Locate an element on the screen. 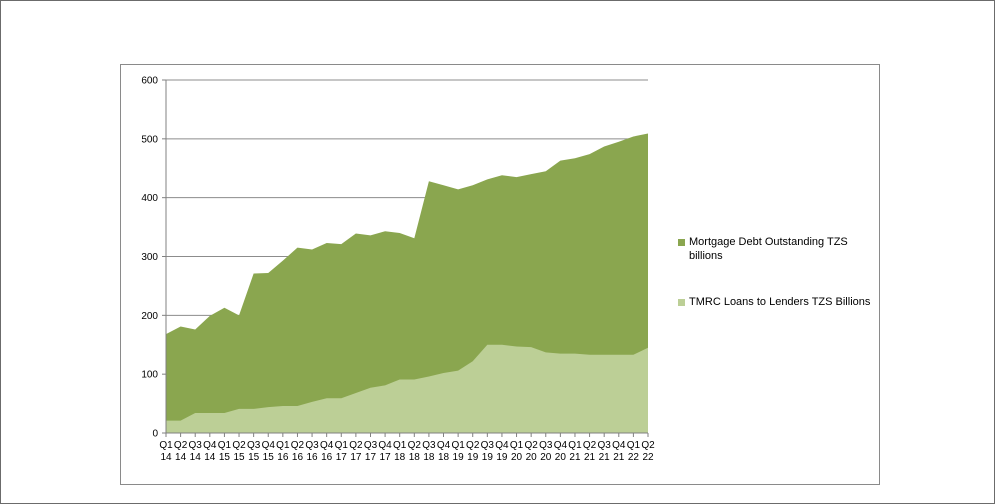 The height and width of the screenshot is (504, 995). y-tick-label: 100 is located at coordinates (149, 375).